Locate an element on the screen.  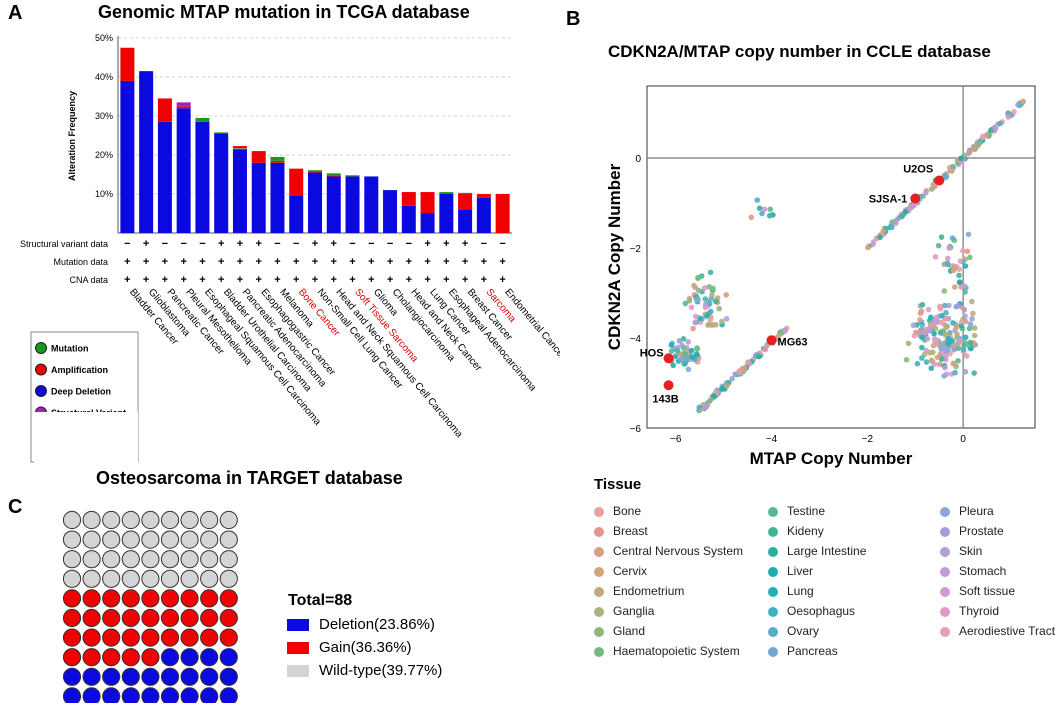
tissue-legend-item: Liver is located at coordinates (790, 571).